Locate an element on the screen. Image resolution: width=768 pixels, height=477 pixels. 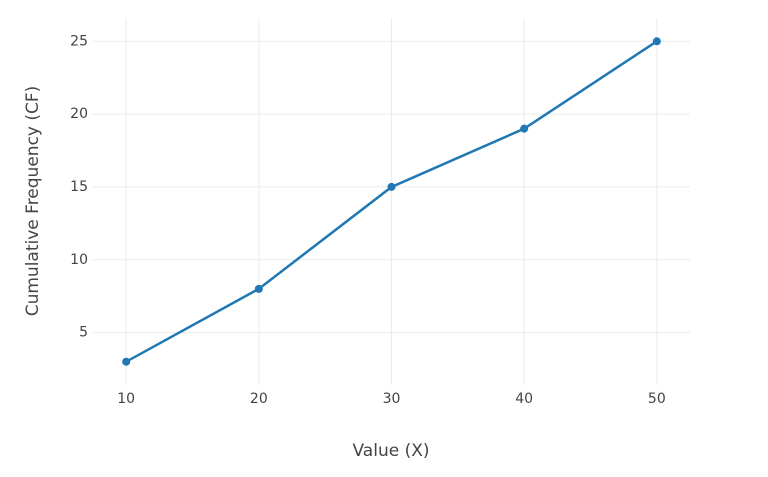
x-tick-label: 40 is located at coordinates (524, 399).